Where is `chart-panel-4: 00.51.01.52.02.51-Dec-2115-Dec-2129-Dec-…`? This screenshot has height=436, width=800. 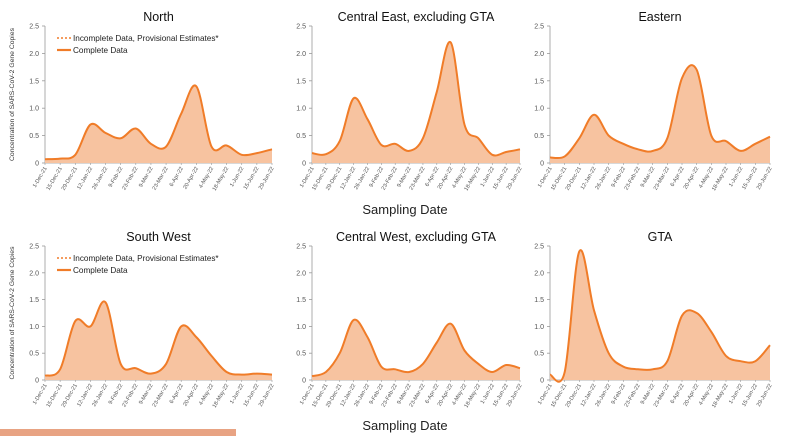 chart-panel-4: 00.51.01.52.02.51-Dec-2115-Dec-2129-Dec-… is located at coordinates (142, 319).